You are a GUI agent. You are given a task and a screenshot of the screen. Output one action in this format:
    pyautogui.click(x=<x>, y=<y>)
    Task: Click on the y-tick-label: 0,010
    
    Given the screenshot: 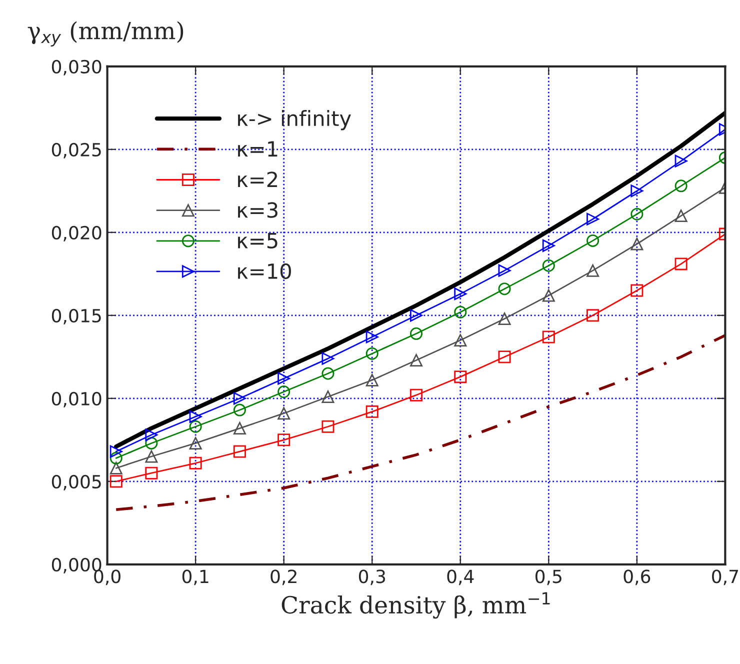 What is the action you would take?
    pyautogui.click(x=77, y=400)
    